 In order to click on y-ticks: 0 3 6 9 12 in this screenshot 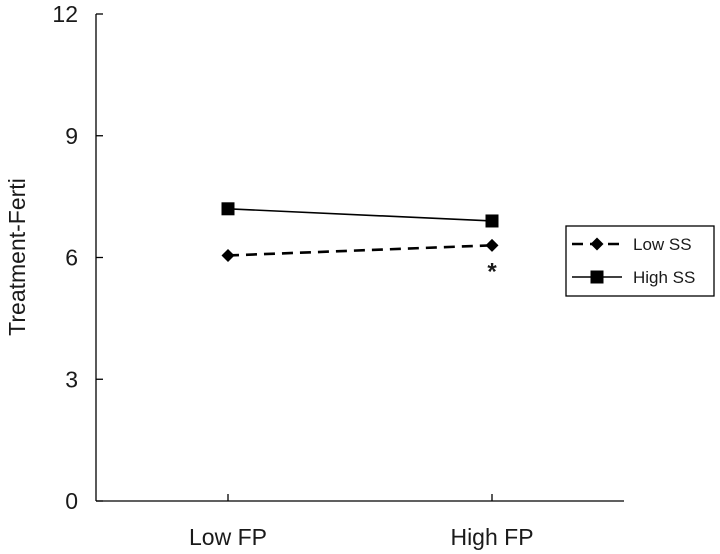, I will do `click(77, 257)`.